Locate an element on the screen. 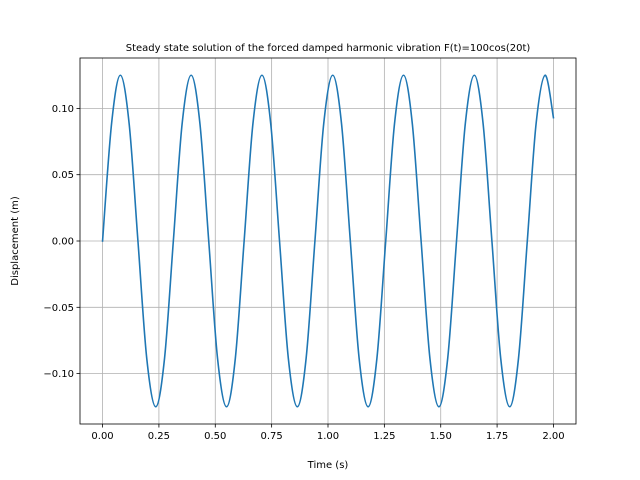 The width and height of the screenshot is (640, 480). x-tick-label: 1.00 is located at coordinates (328, 436).